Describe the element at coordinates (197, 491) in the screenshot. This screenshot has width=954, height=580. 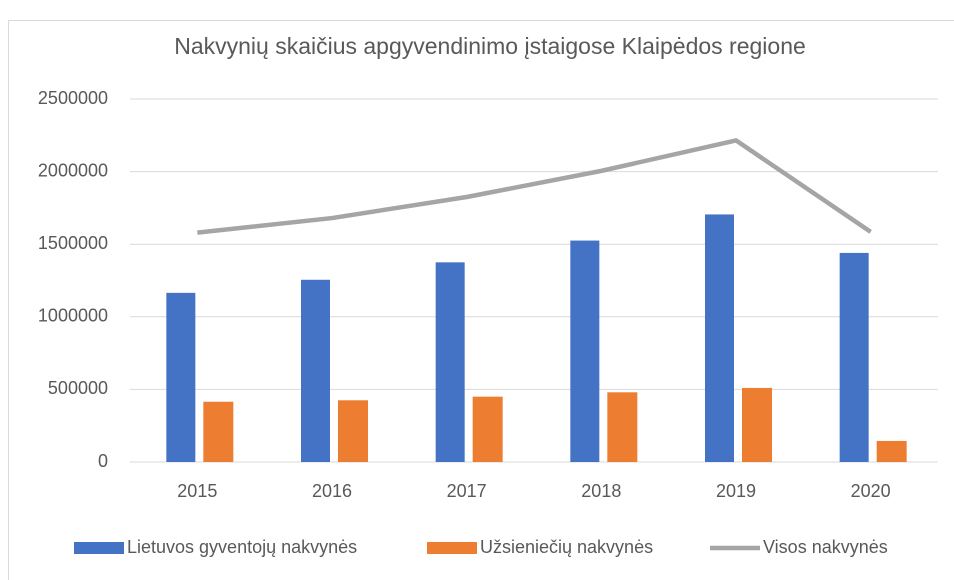
I see `x-tick-label: 2015` at that location.